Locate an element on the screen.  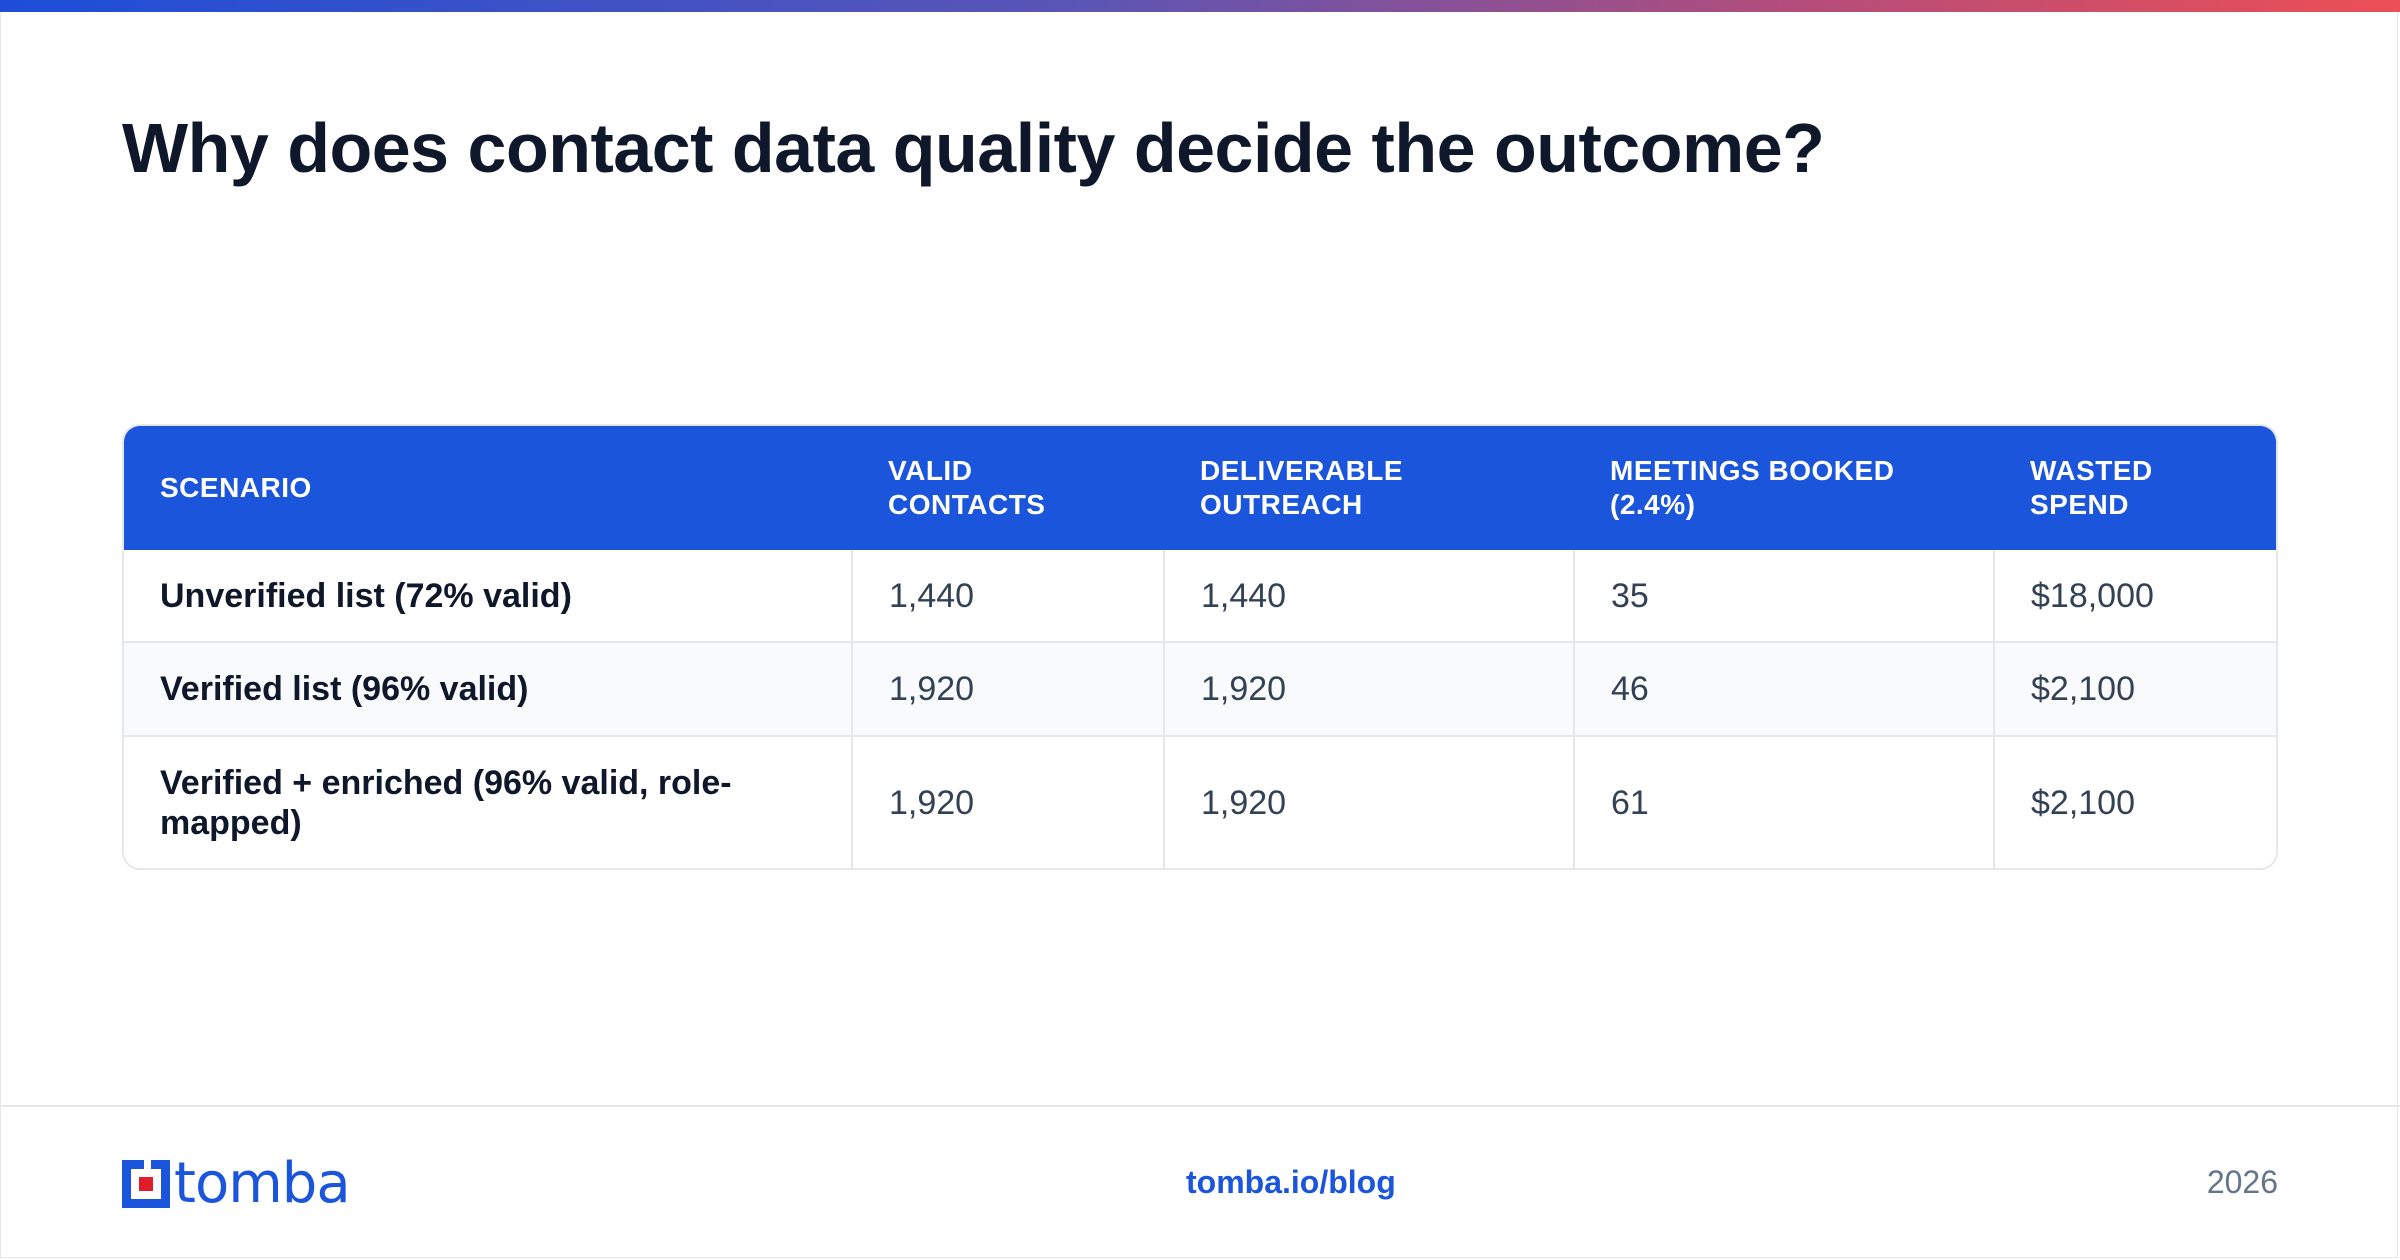
header-valid-contacts: VALID CONTACTS is located at coordinates (967, 487).